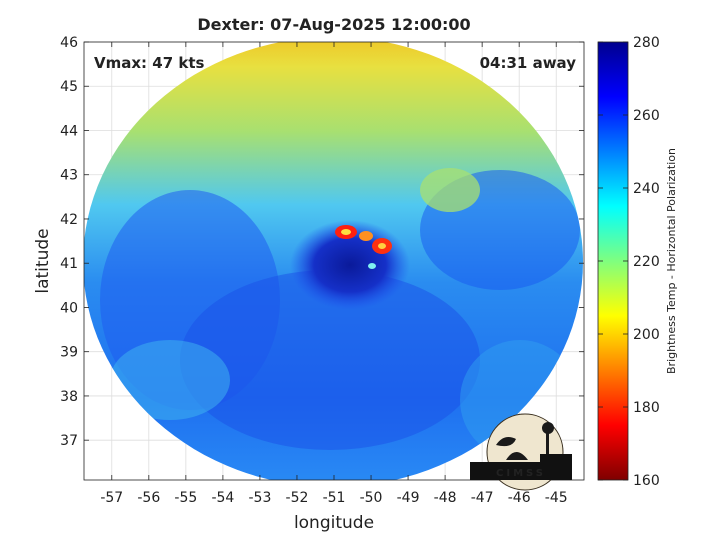  Describe the element at coordinates (111, 498) in the screenshot. I see `x-tick-label: -57` at that location.